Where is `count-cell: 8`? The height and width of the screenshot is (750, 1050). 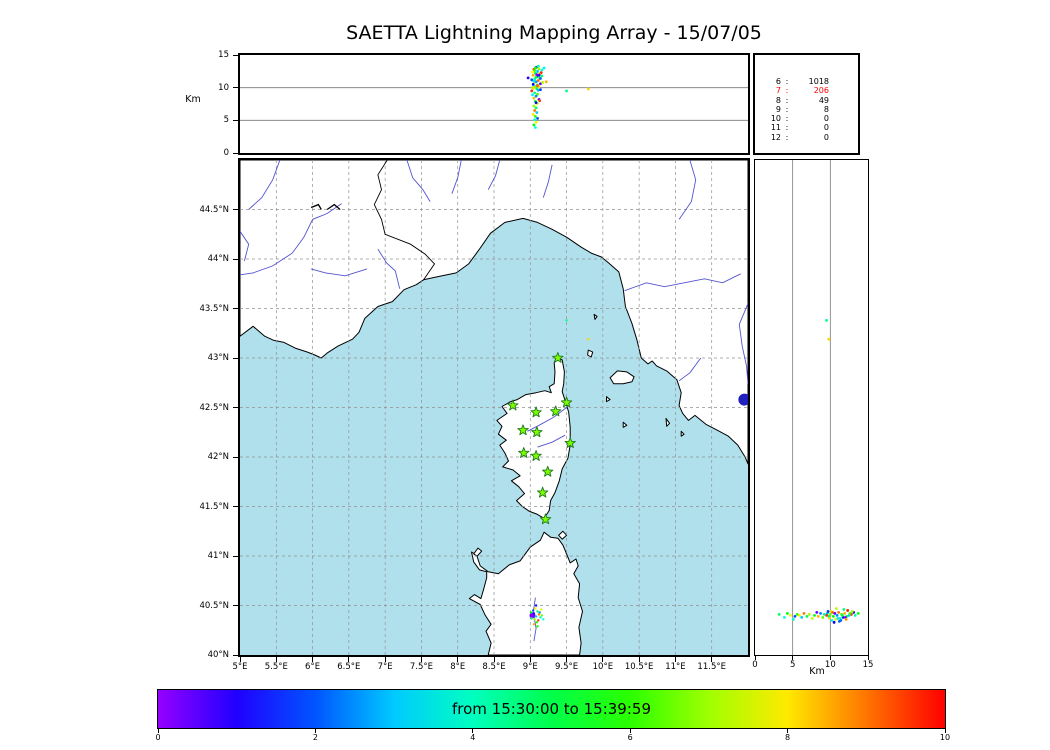 count-cell: 8 is located at coordinates (778, 100).